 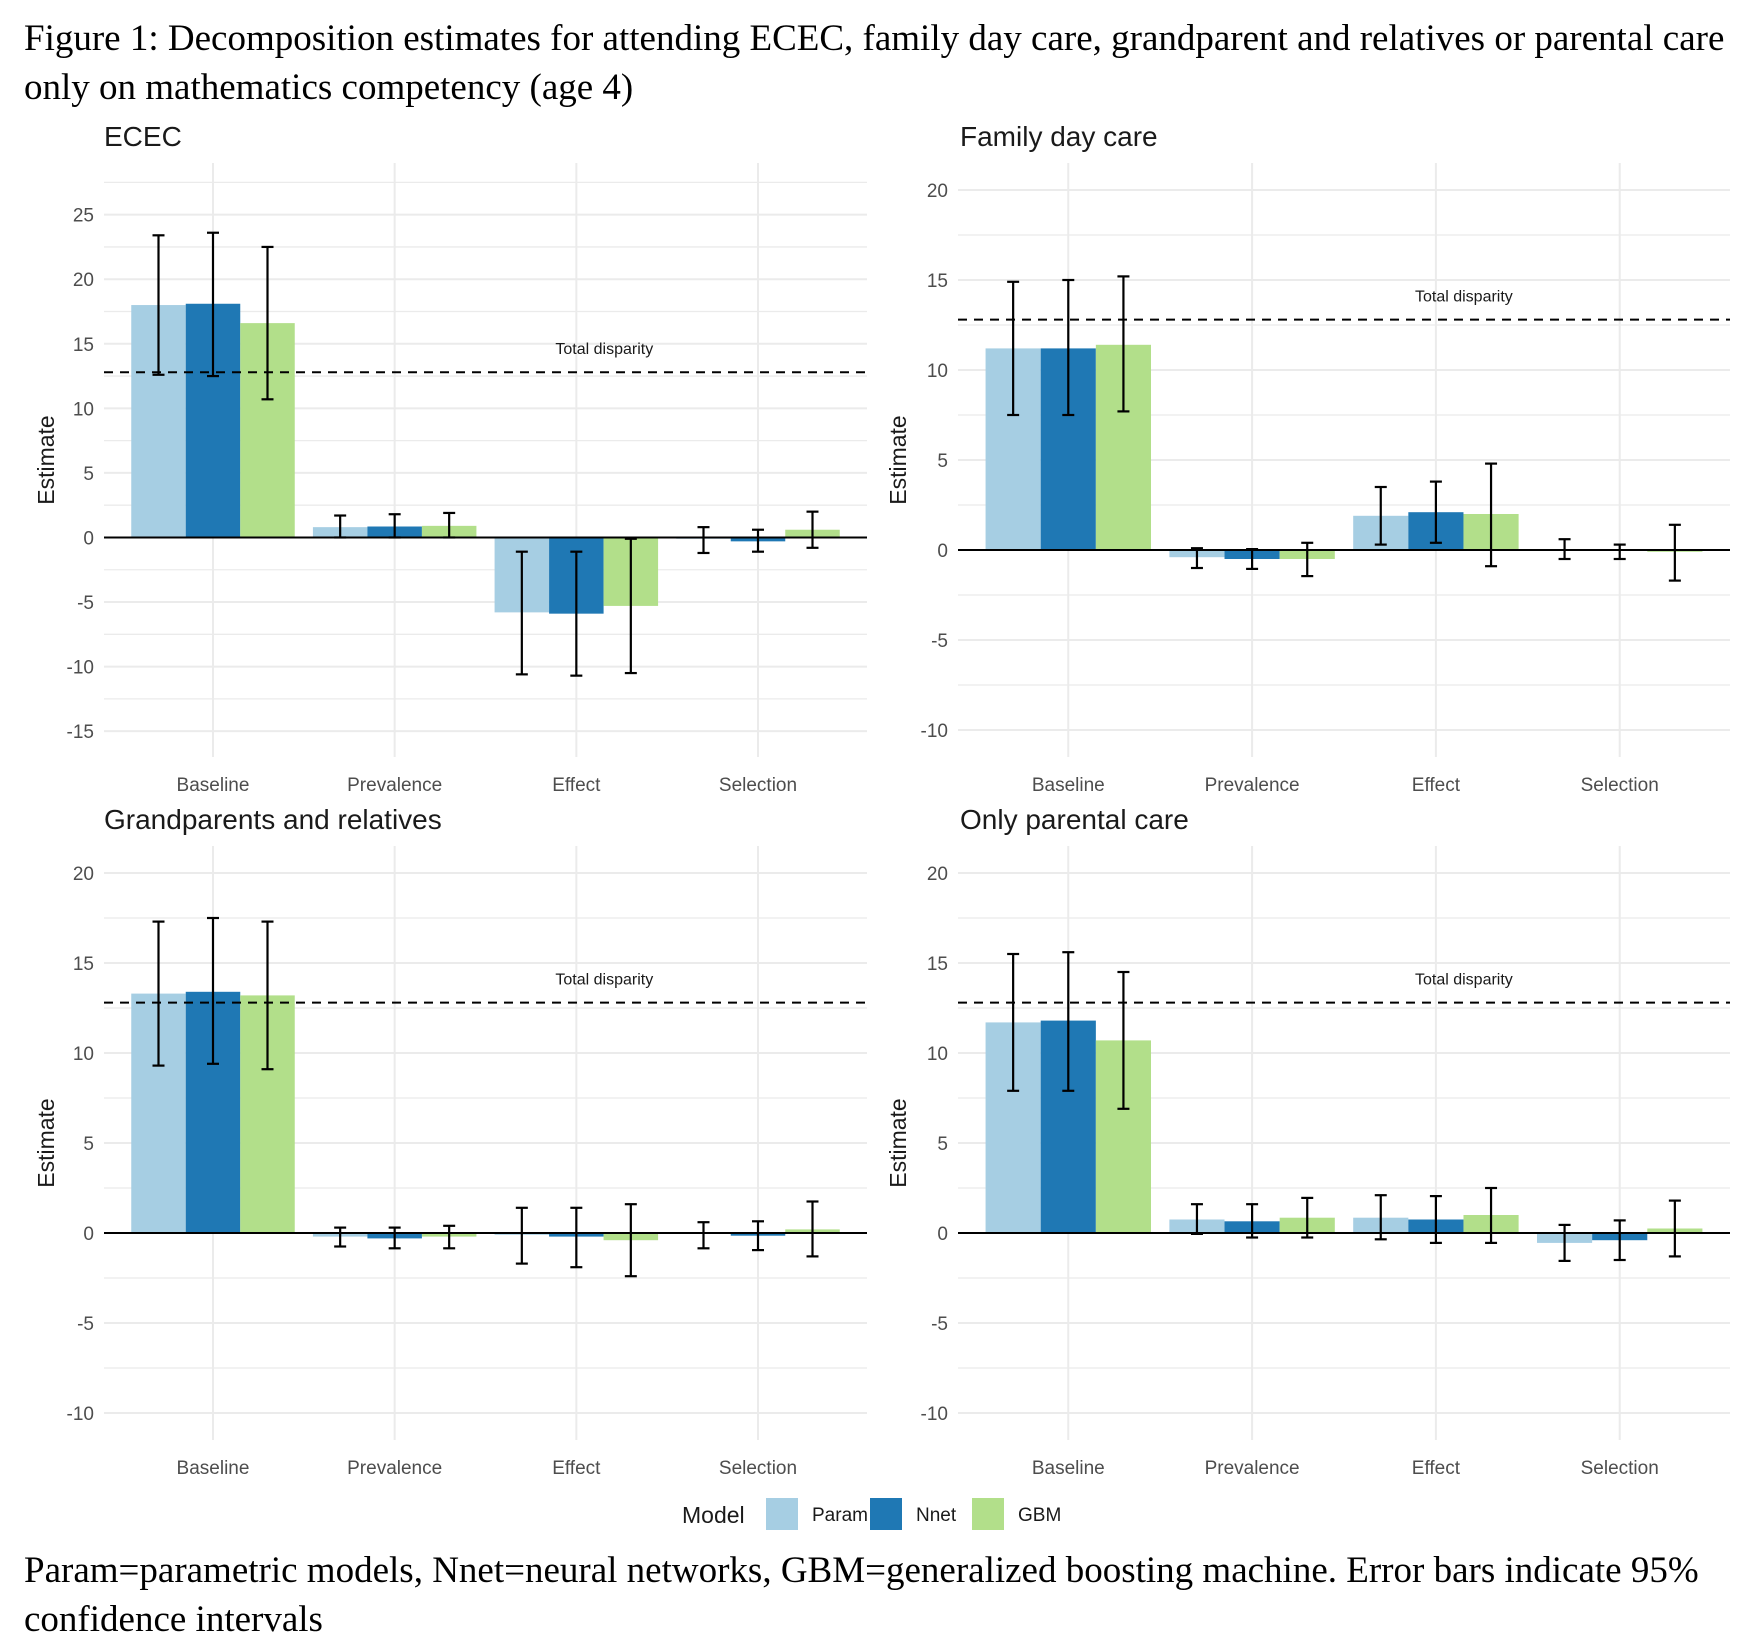 I want to click on legend-label-gbm: GBM, so click(x=1039, y=1515).